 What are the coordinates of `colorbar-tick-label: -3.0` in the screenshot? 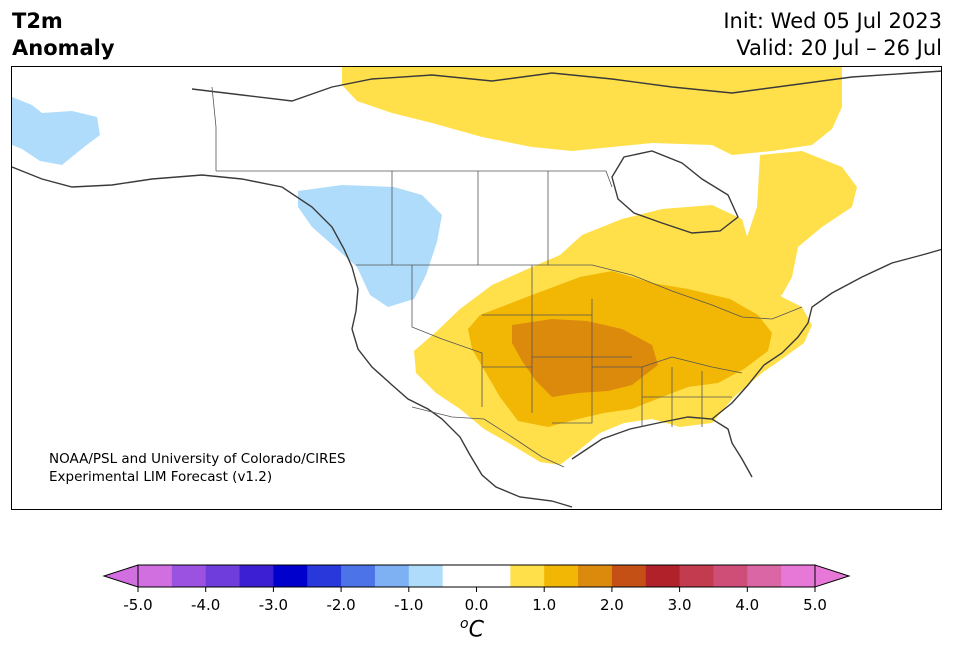 It's located at (273, 605).